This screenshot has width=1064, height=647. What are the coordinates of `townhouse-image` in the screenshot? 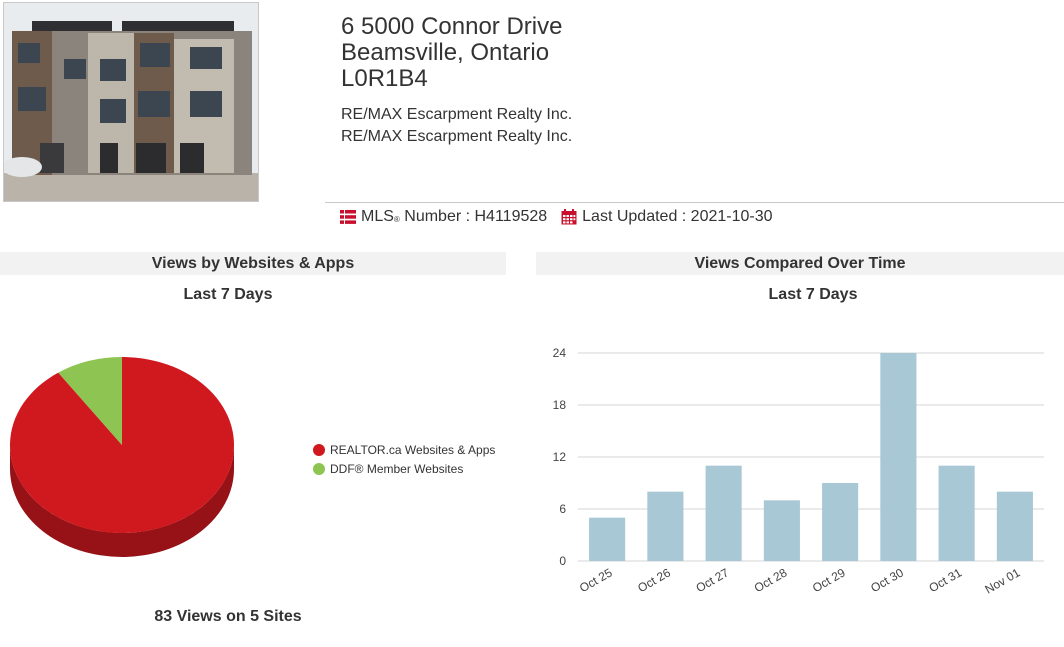 It's located at (131, 102).